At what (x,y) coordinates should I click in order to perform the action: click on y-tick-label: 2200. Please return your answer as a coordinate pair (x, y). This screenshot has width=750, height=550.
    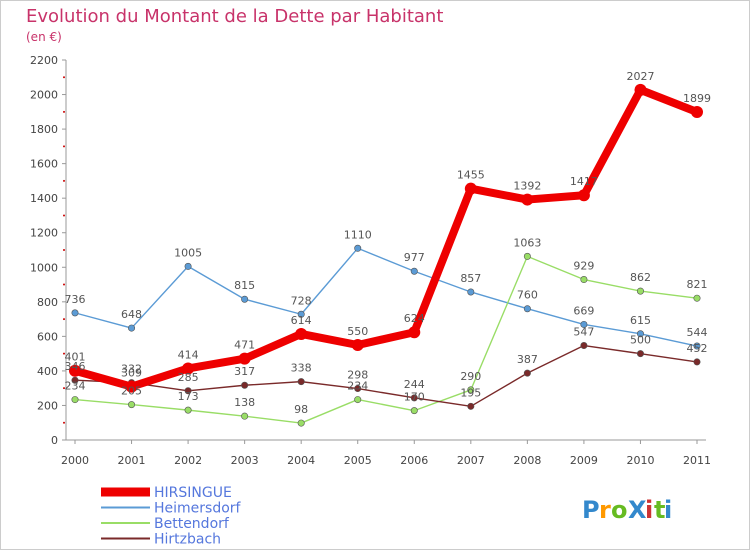
    Looking at the image, I should click on (44, 60).